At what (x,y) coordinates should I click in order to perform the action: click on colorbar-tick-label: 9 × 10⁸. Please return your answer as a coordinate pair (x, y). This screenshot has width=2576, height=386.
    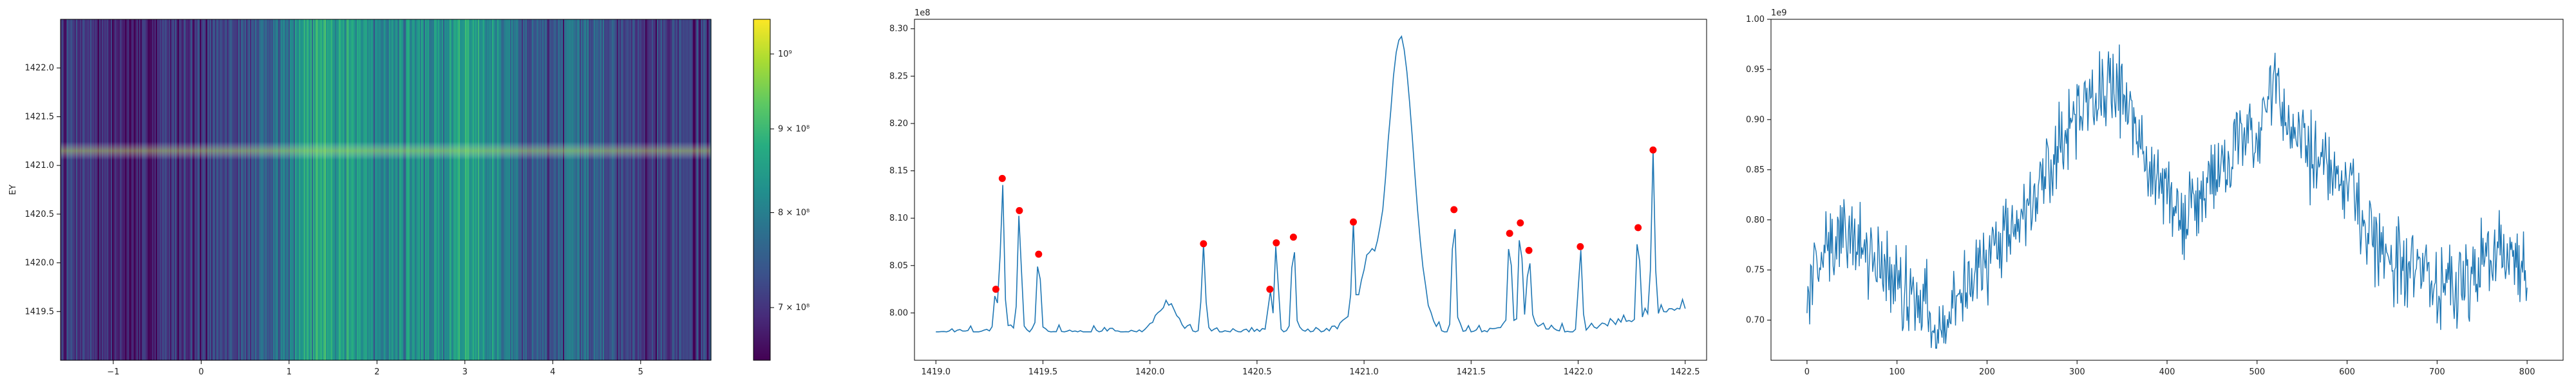
    Looking at the image, I should click on (794, 129).